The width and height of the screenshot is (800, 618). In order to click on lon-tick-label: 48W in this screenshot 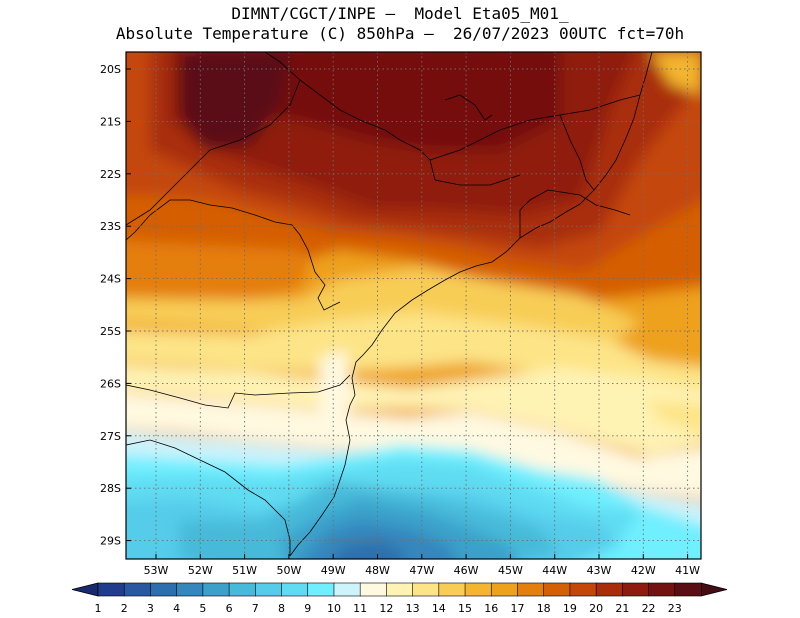, I will do `click(377, 570)`.